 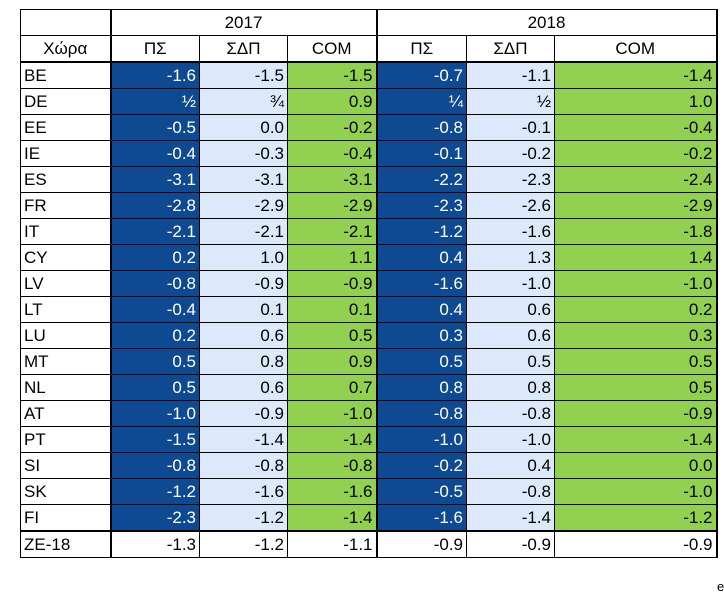 I want to click on country-cell: EE, so click(x=65, y=127).